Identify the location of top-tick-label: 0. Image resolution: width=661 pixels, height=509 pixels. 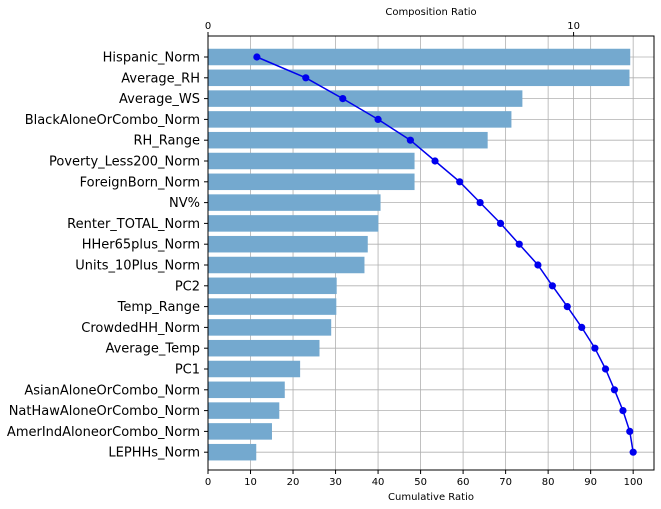
(208, 26).